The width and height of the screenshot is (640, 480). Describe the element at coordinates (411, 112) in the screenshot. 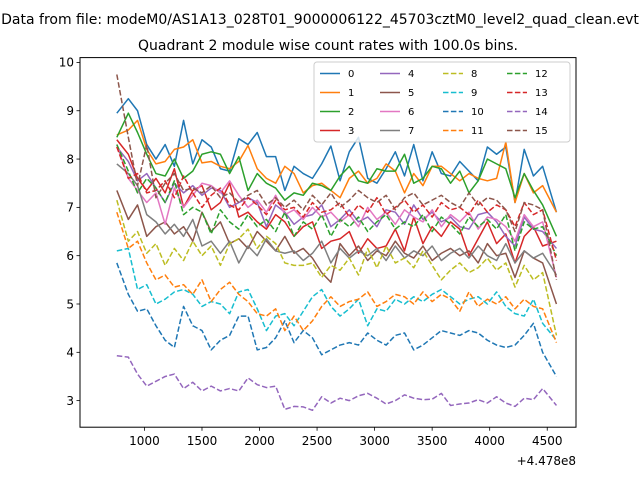

I see `legend-entry-label: 6` at that location.